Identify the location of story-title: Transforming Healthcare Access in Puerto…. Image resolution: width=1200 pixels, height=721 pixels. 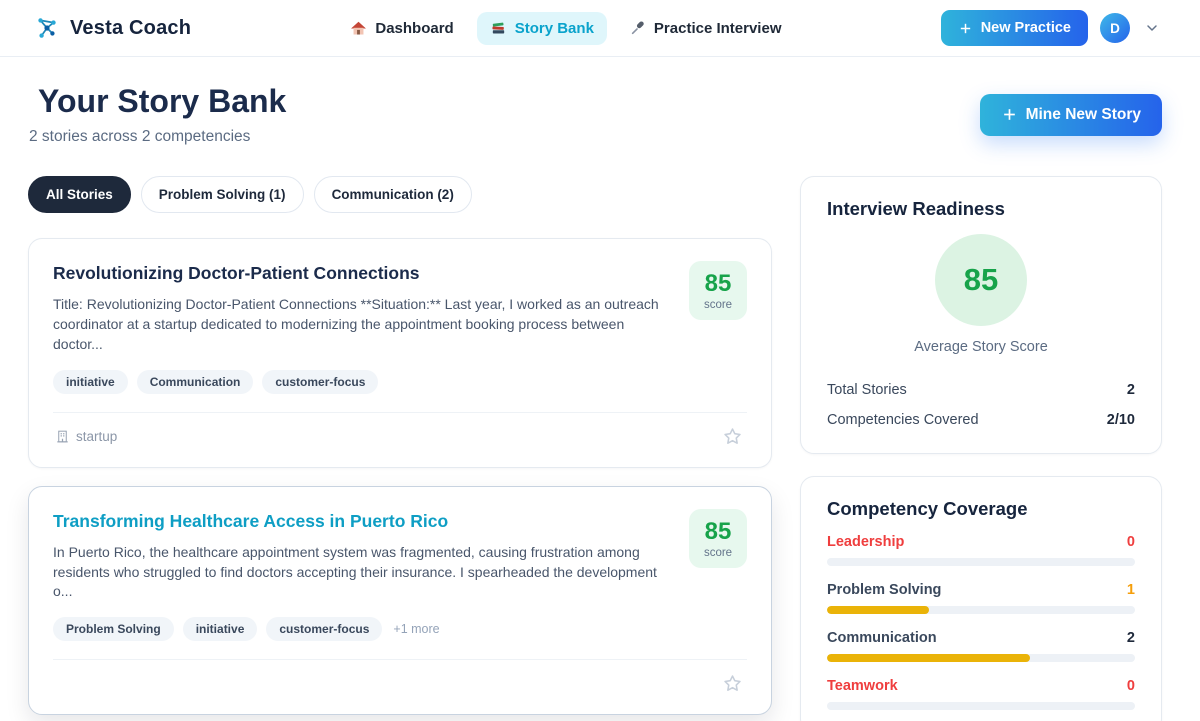
(251, 520).